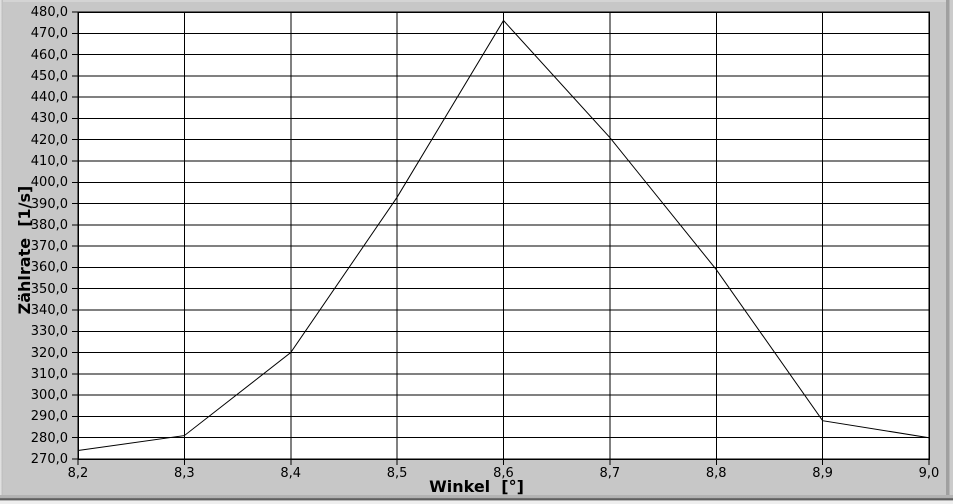 The width and height of the screenshot is (953, 504). I want to click on y-tick-label: 430,0, so click(49, 119).